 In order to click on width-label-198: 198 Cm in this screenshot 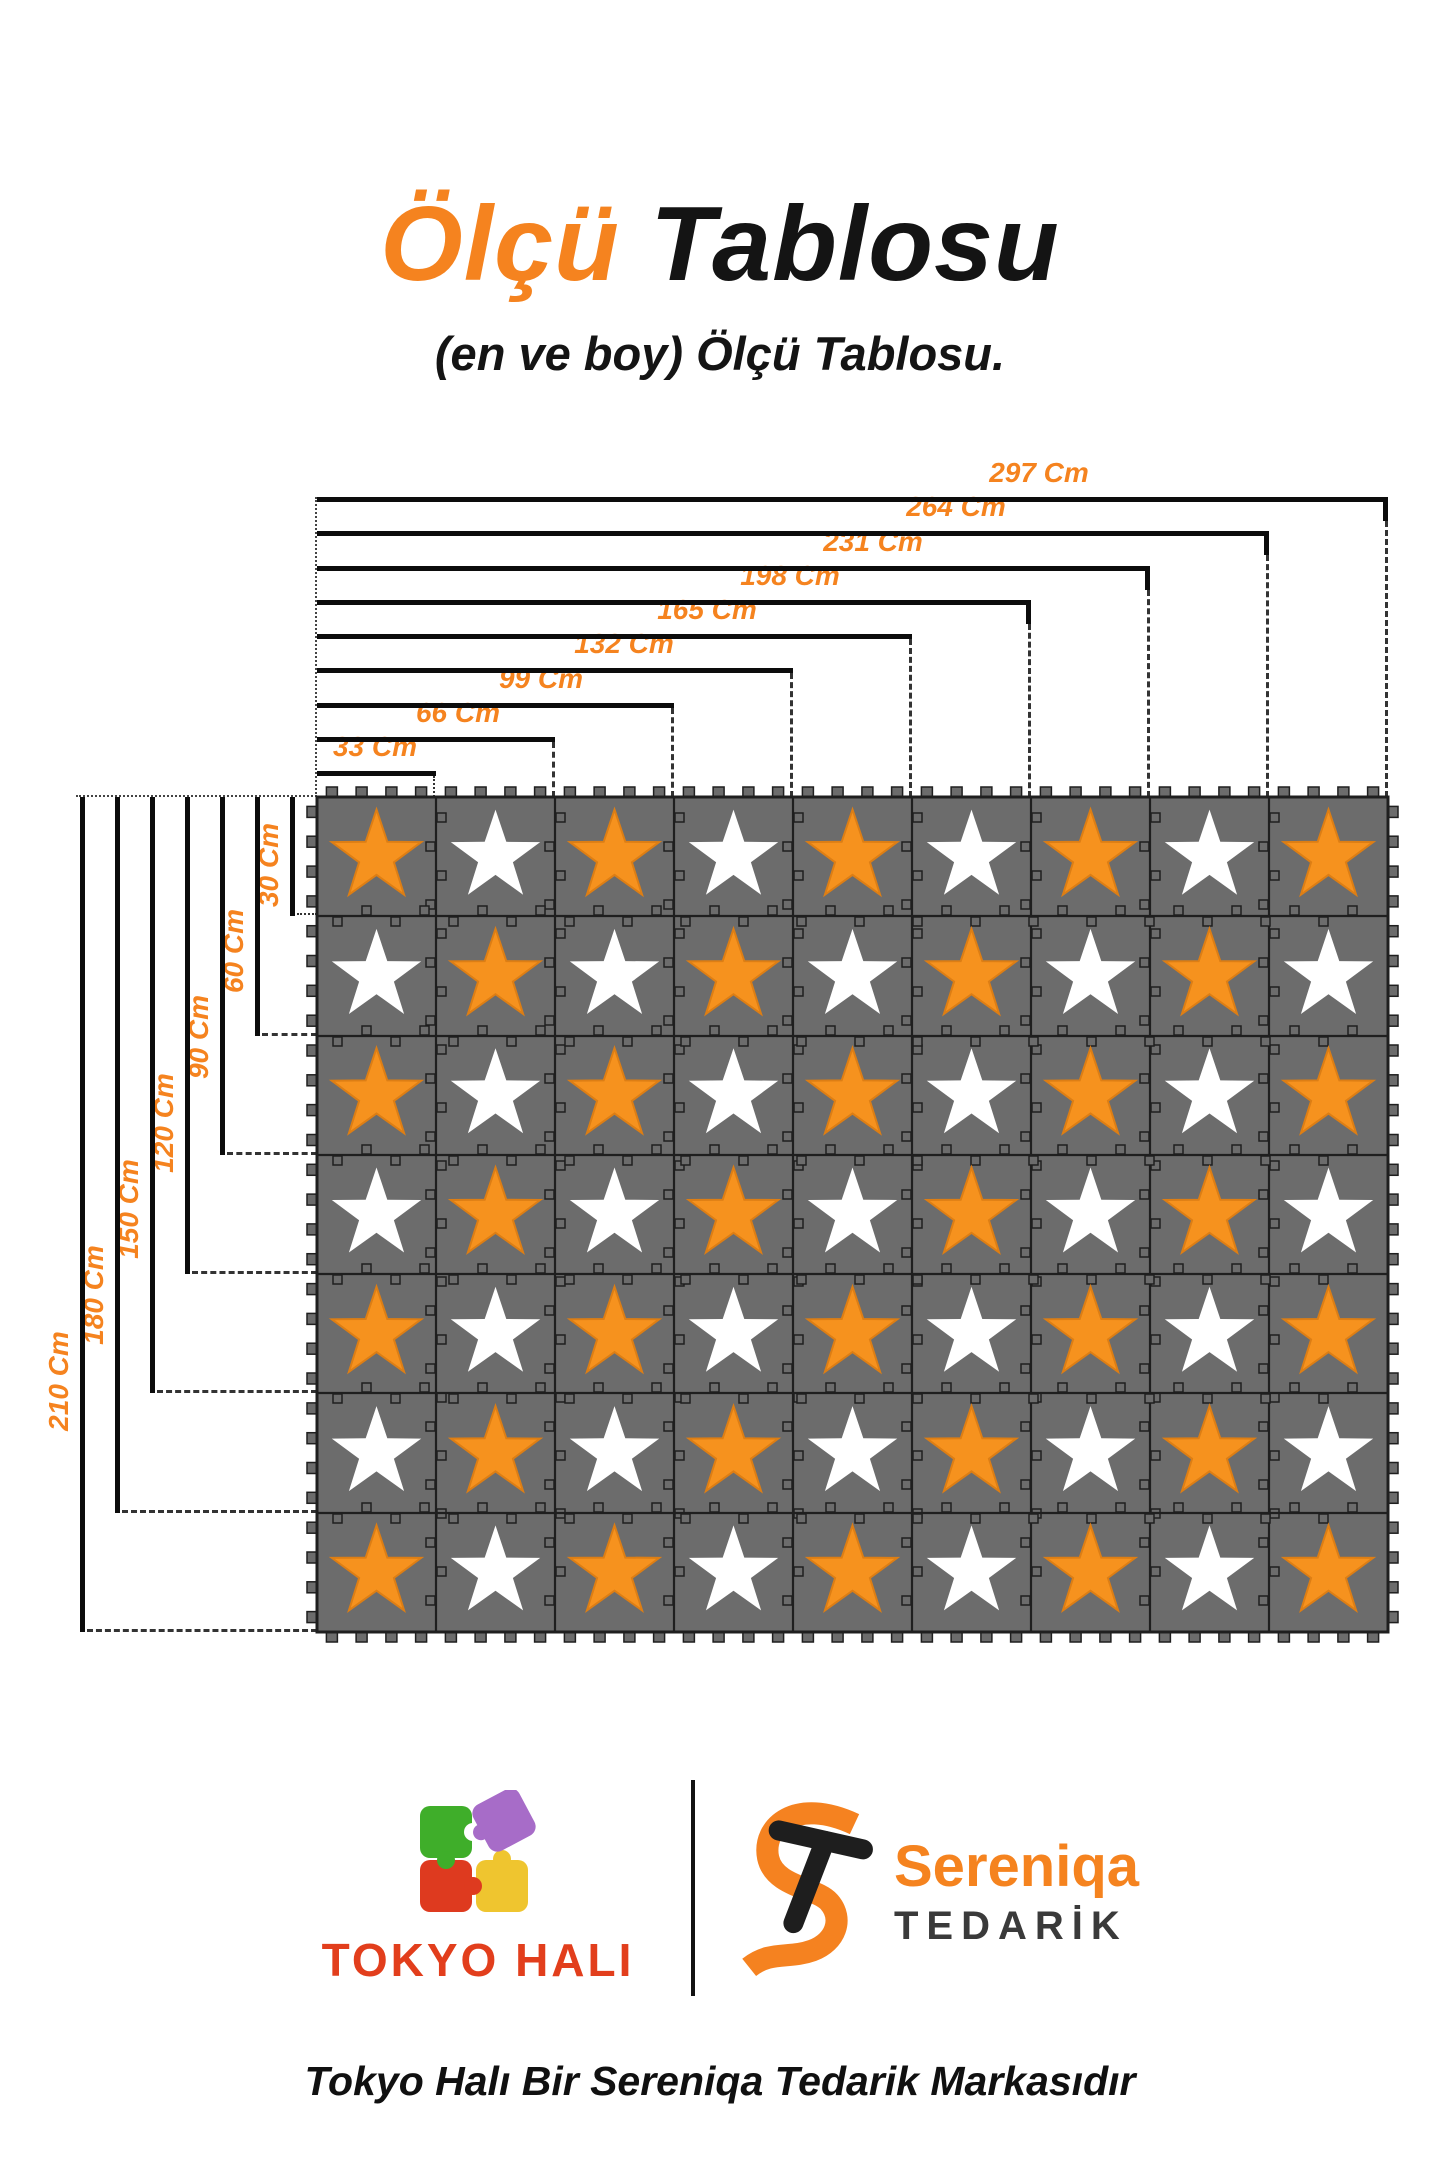, I will do `click(790, 575)`.